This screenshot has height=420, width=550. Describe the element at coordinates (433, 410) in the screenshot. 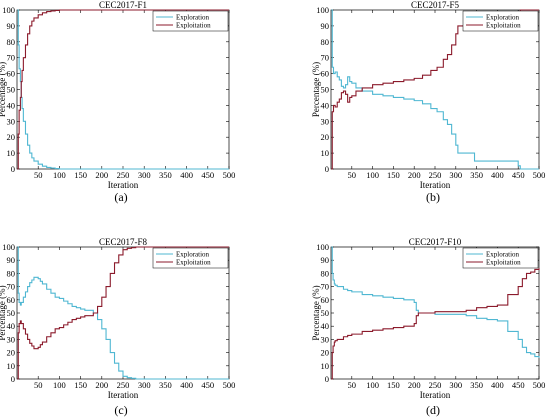

I see `subfigure-caption: (d)` at that location.